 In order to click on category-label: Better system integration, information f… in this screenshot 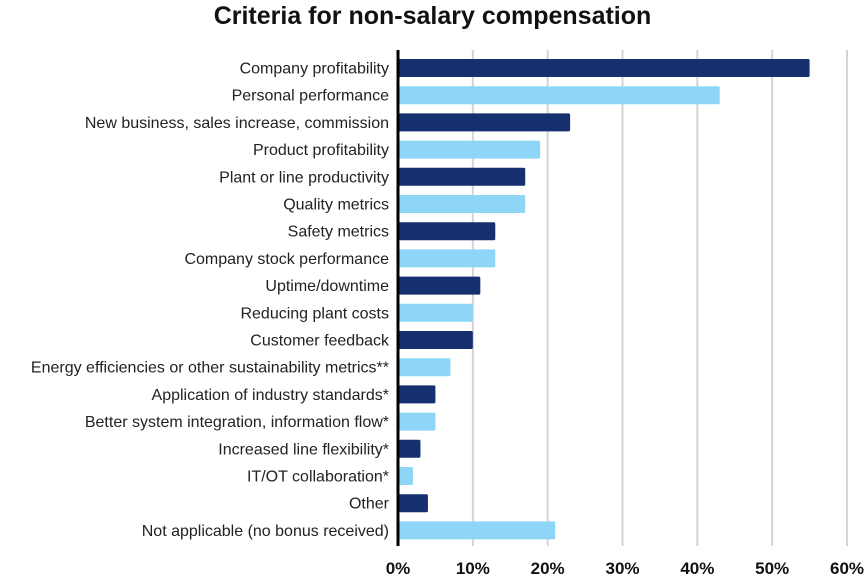, I will do `click(237, 422)`.